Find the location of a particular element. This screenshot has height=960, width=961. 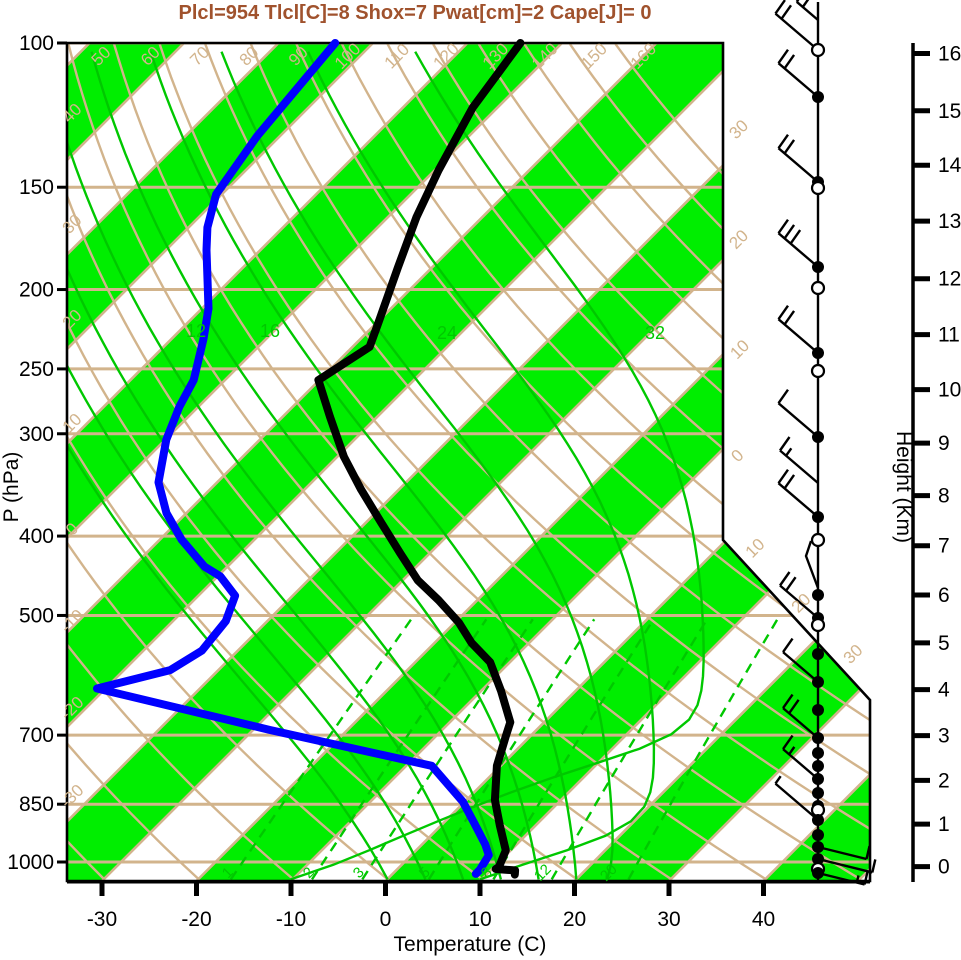

moist-adiabat-label: 16 is located at coordinates (270, 331).